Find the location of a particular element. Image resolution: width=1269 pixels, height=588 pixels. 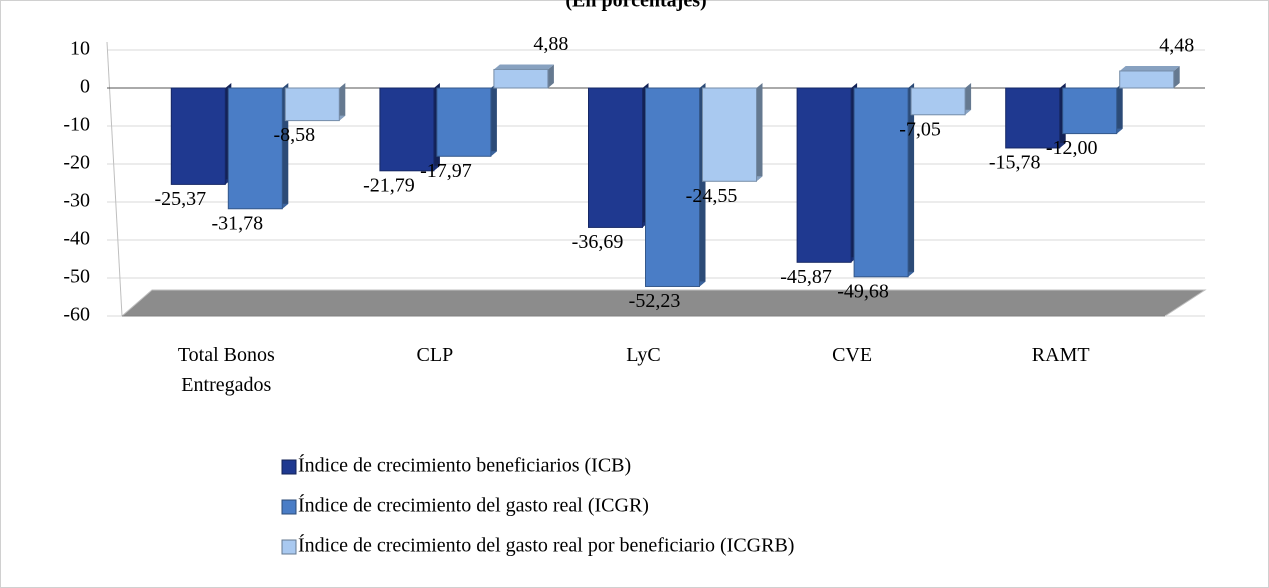

y-tick-label: -40 is located at coordinates (76, 239).